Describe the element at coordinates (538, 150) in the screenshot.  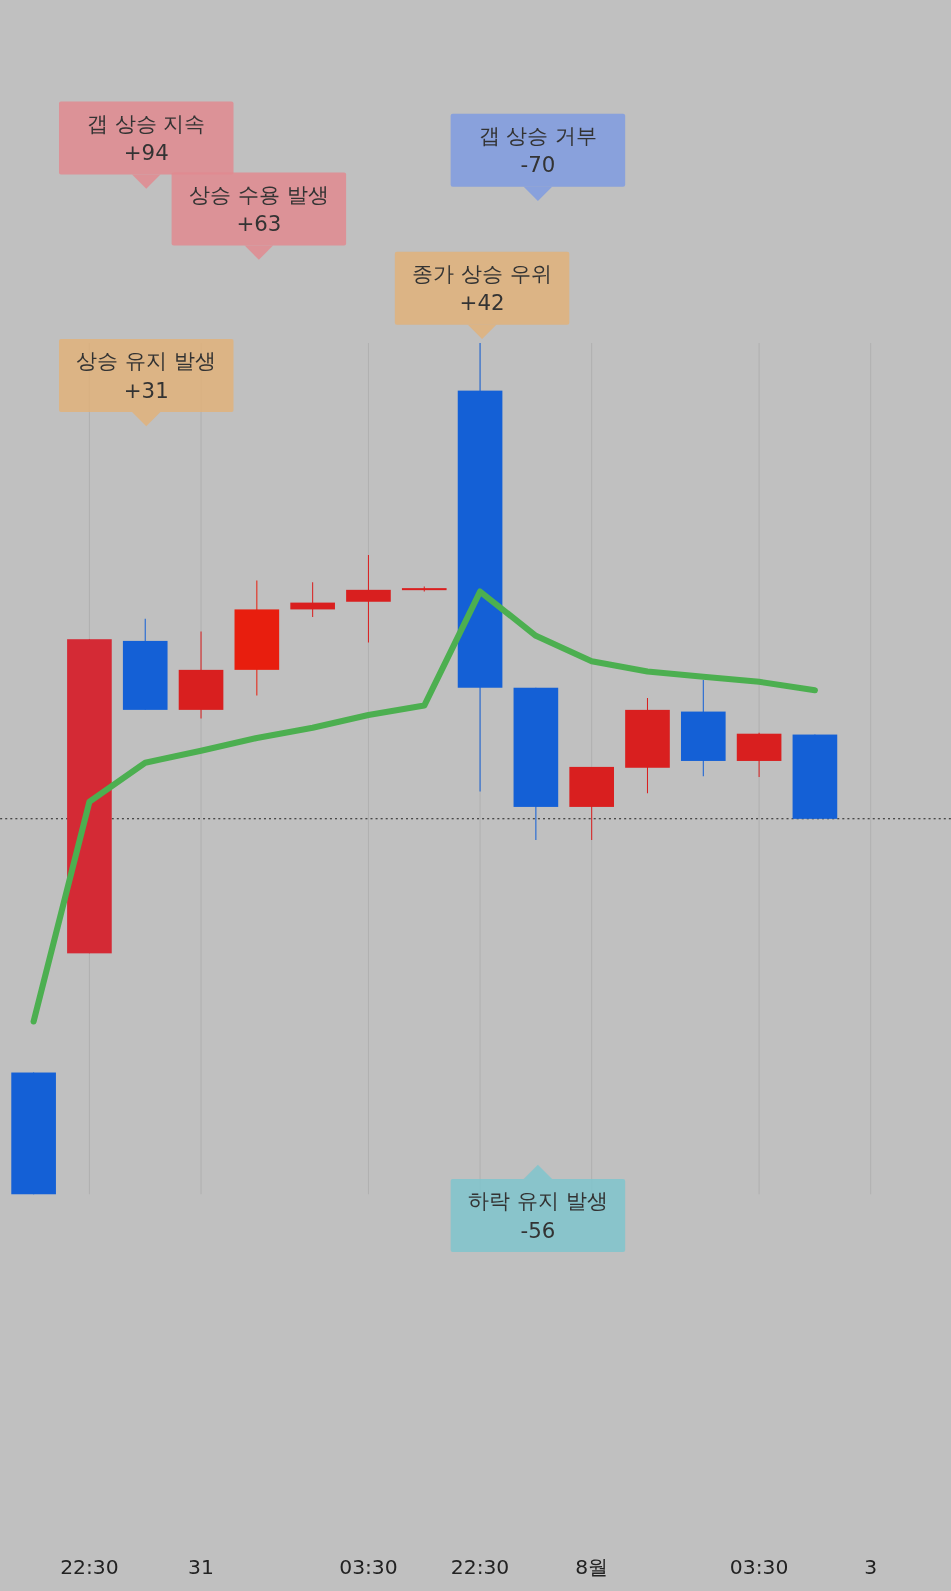
I see `text: 갭 상승 거부 -70` at that location.